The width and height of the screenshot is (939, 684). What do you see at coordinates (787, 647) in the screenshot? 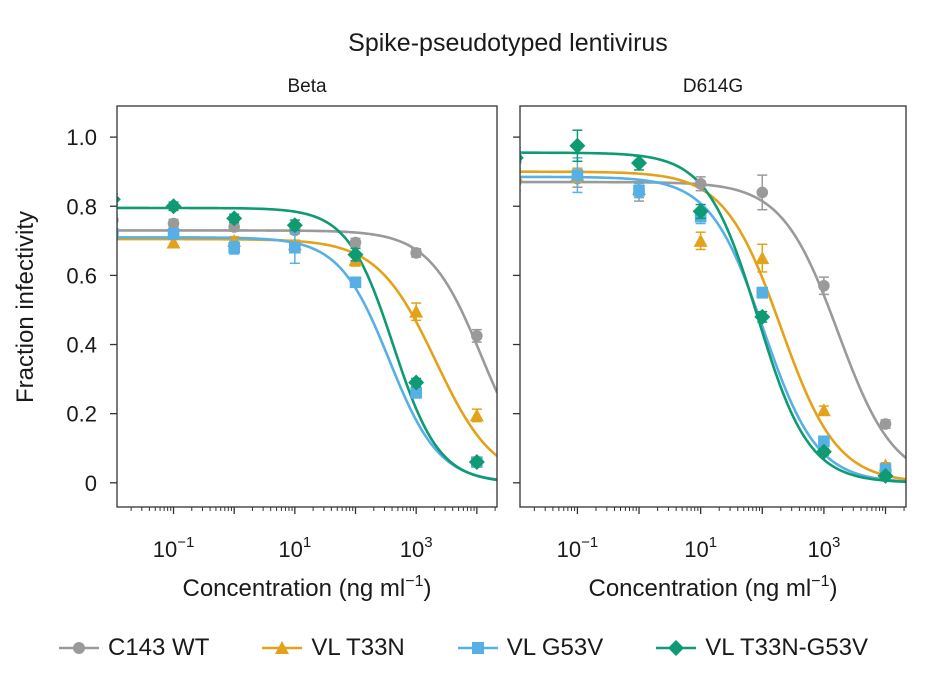
I see `legend-label: VL T33N-G53V` at bounding box center [787, 647].